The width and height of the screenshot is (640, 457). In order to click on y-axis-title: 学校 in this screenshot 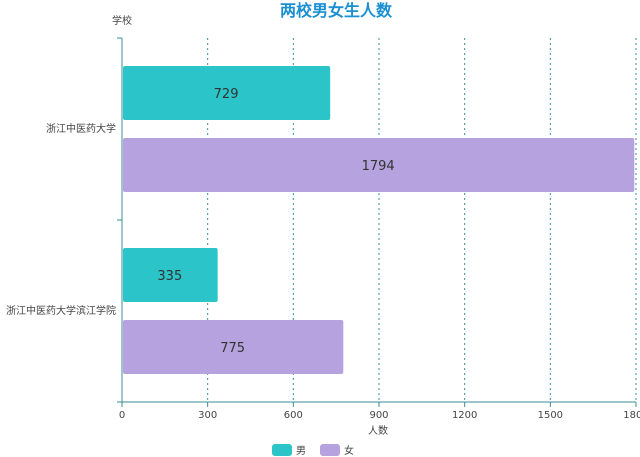, I will do `click(122, 20)`.